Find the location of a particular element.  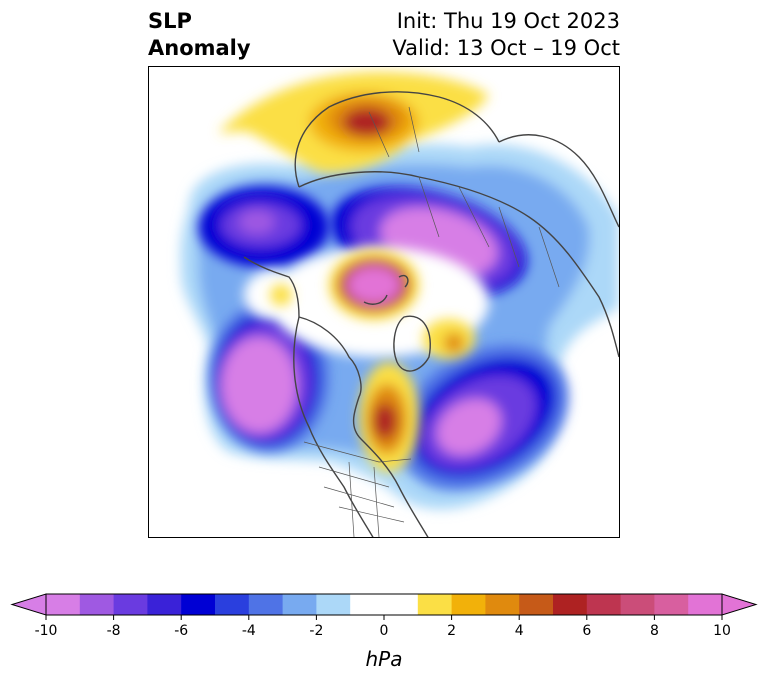

atlantic-low-core is located at coordinates (469, 427).